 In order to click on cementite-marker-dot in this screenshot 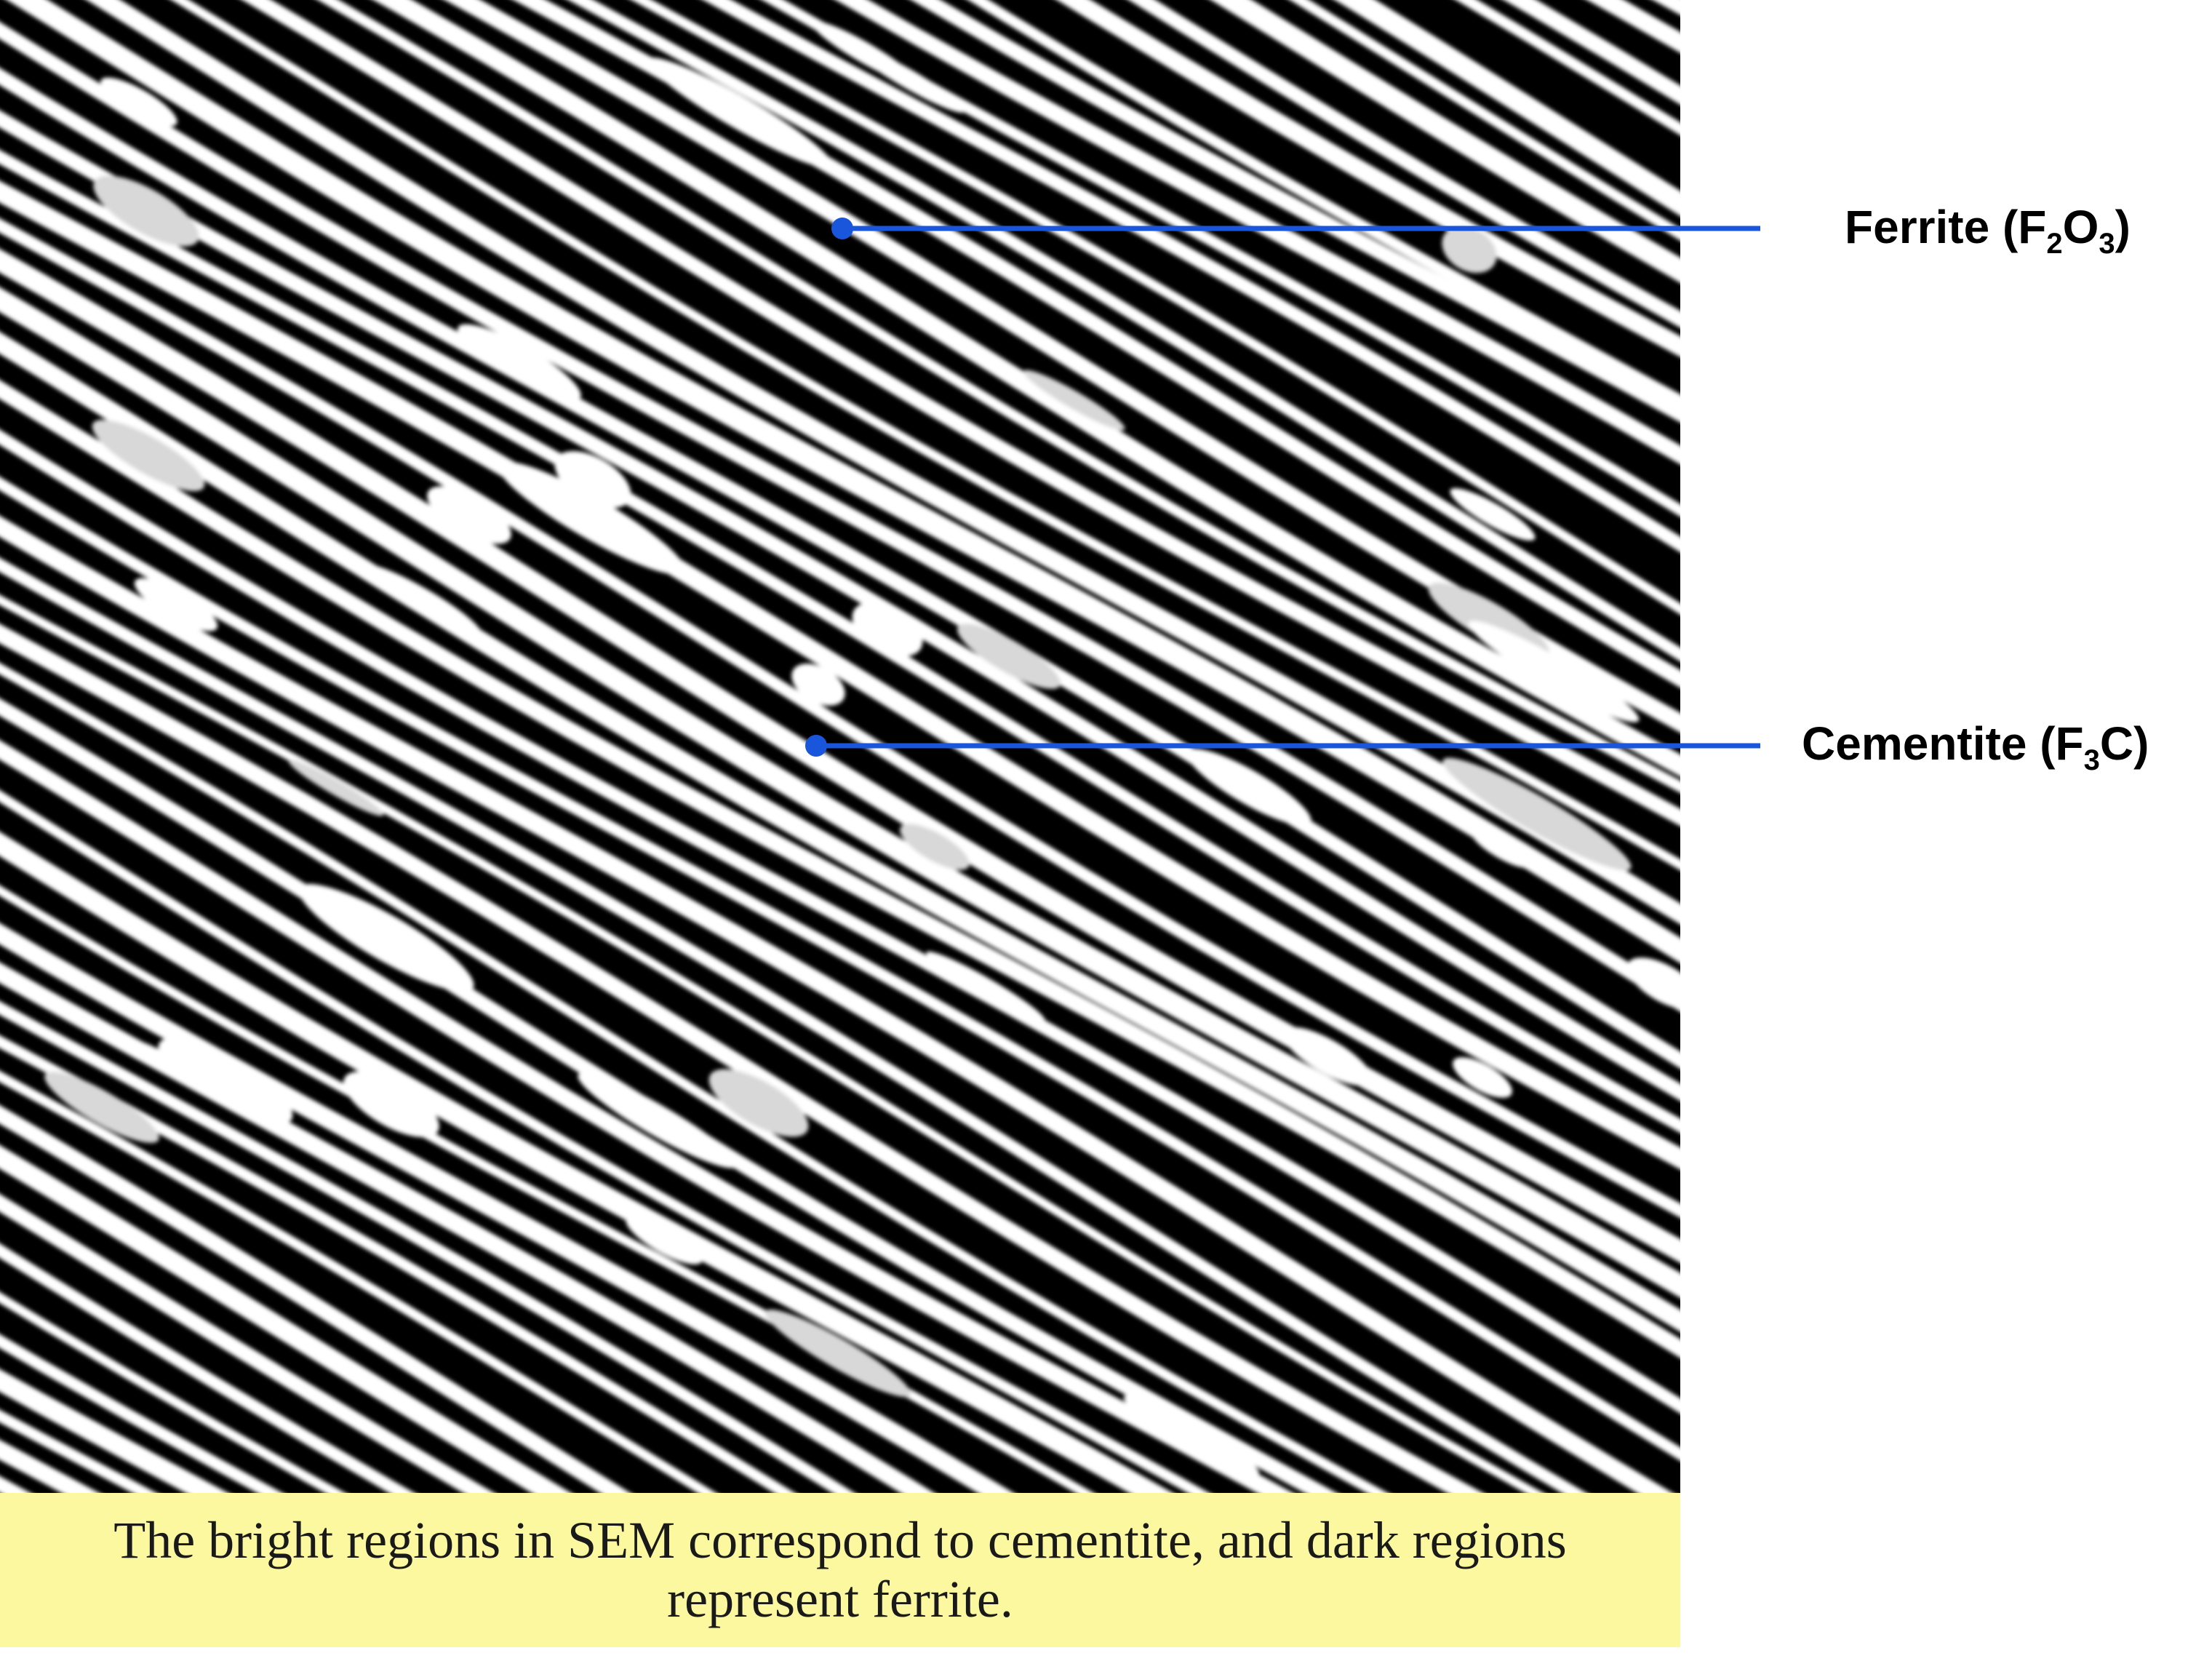, I will do `click(816, 746)`.